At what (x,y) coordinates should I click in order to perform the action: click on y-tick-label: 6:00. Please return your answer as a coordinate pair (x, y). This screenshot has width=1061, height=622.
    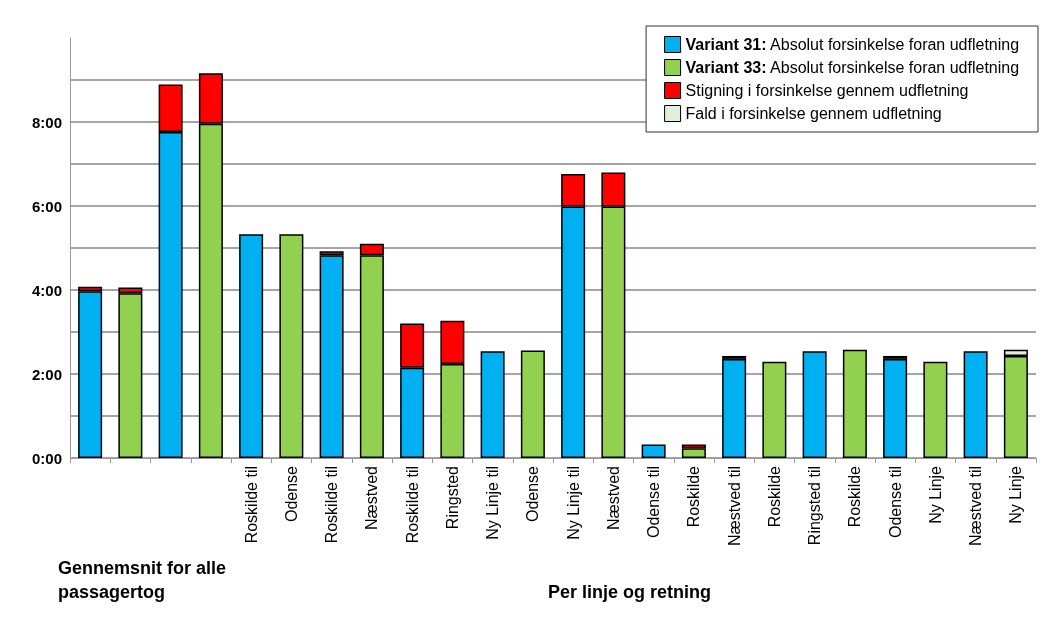
    Looking at the image, I should click on (46, 206).